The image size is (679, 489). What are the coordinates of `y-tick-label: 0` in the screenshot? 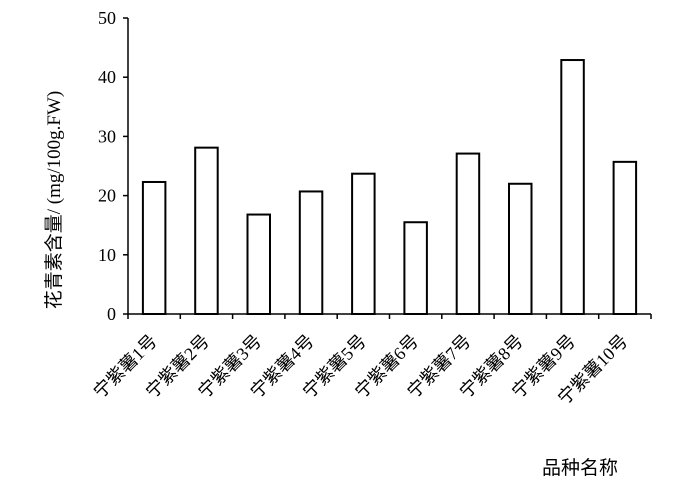 It's located at (111, 314).